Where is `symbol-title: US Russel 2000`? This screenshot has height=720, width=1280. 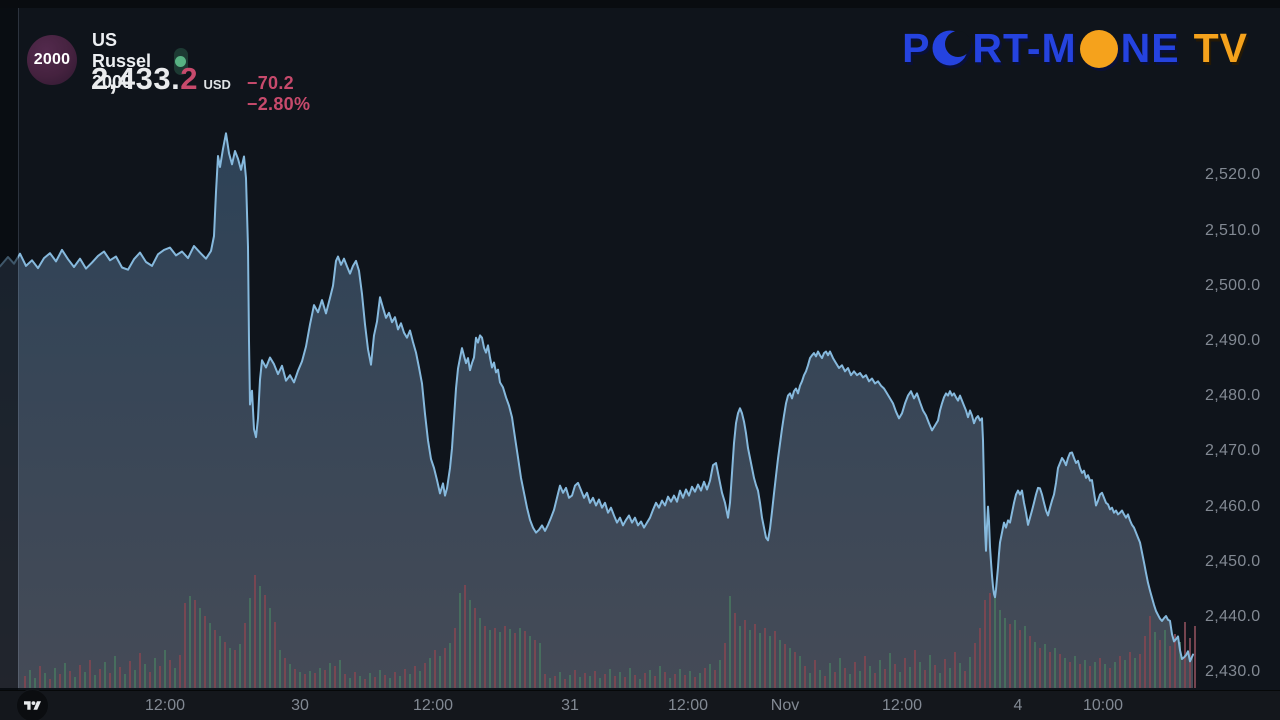 symbol-title: US Russel 2000 is located at coordinates (122, 61).